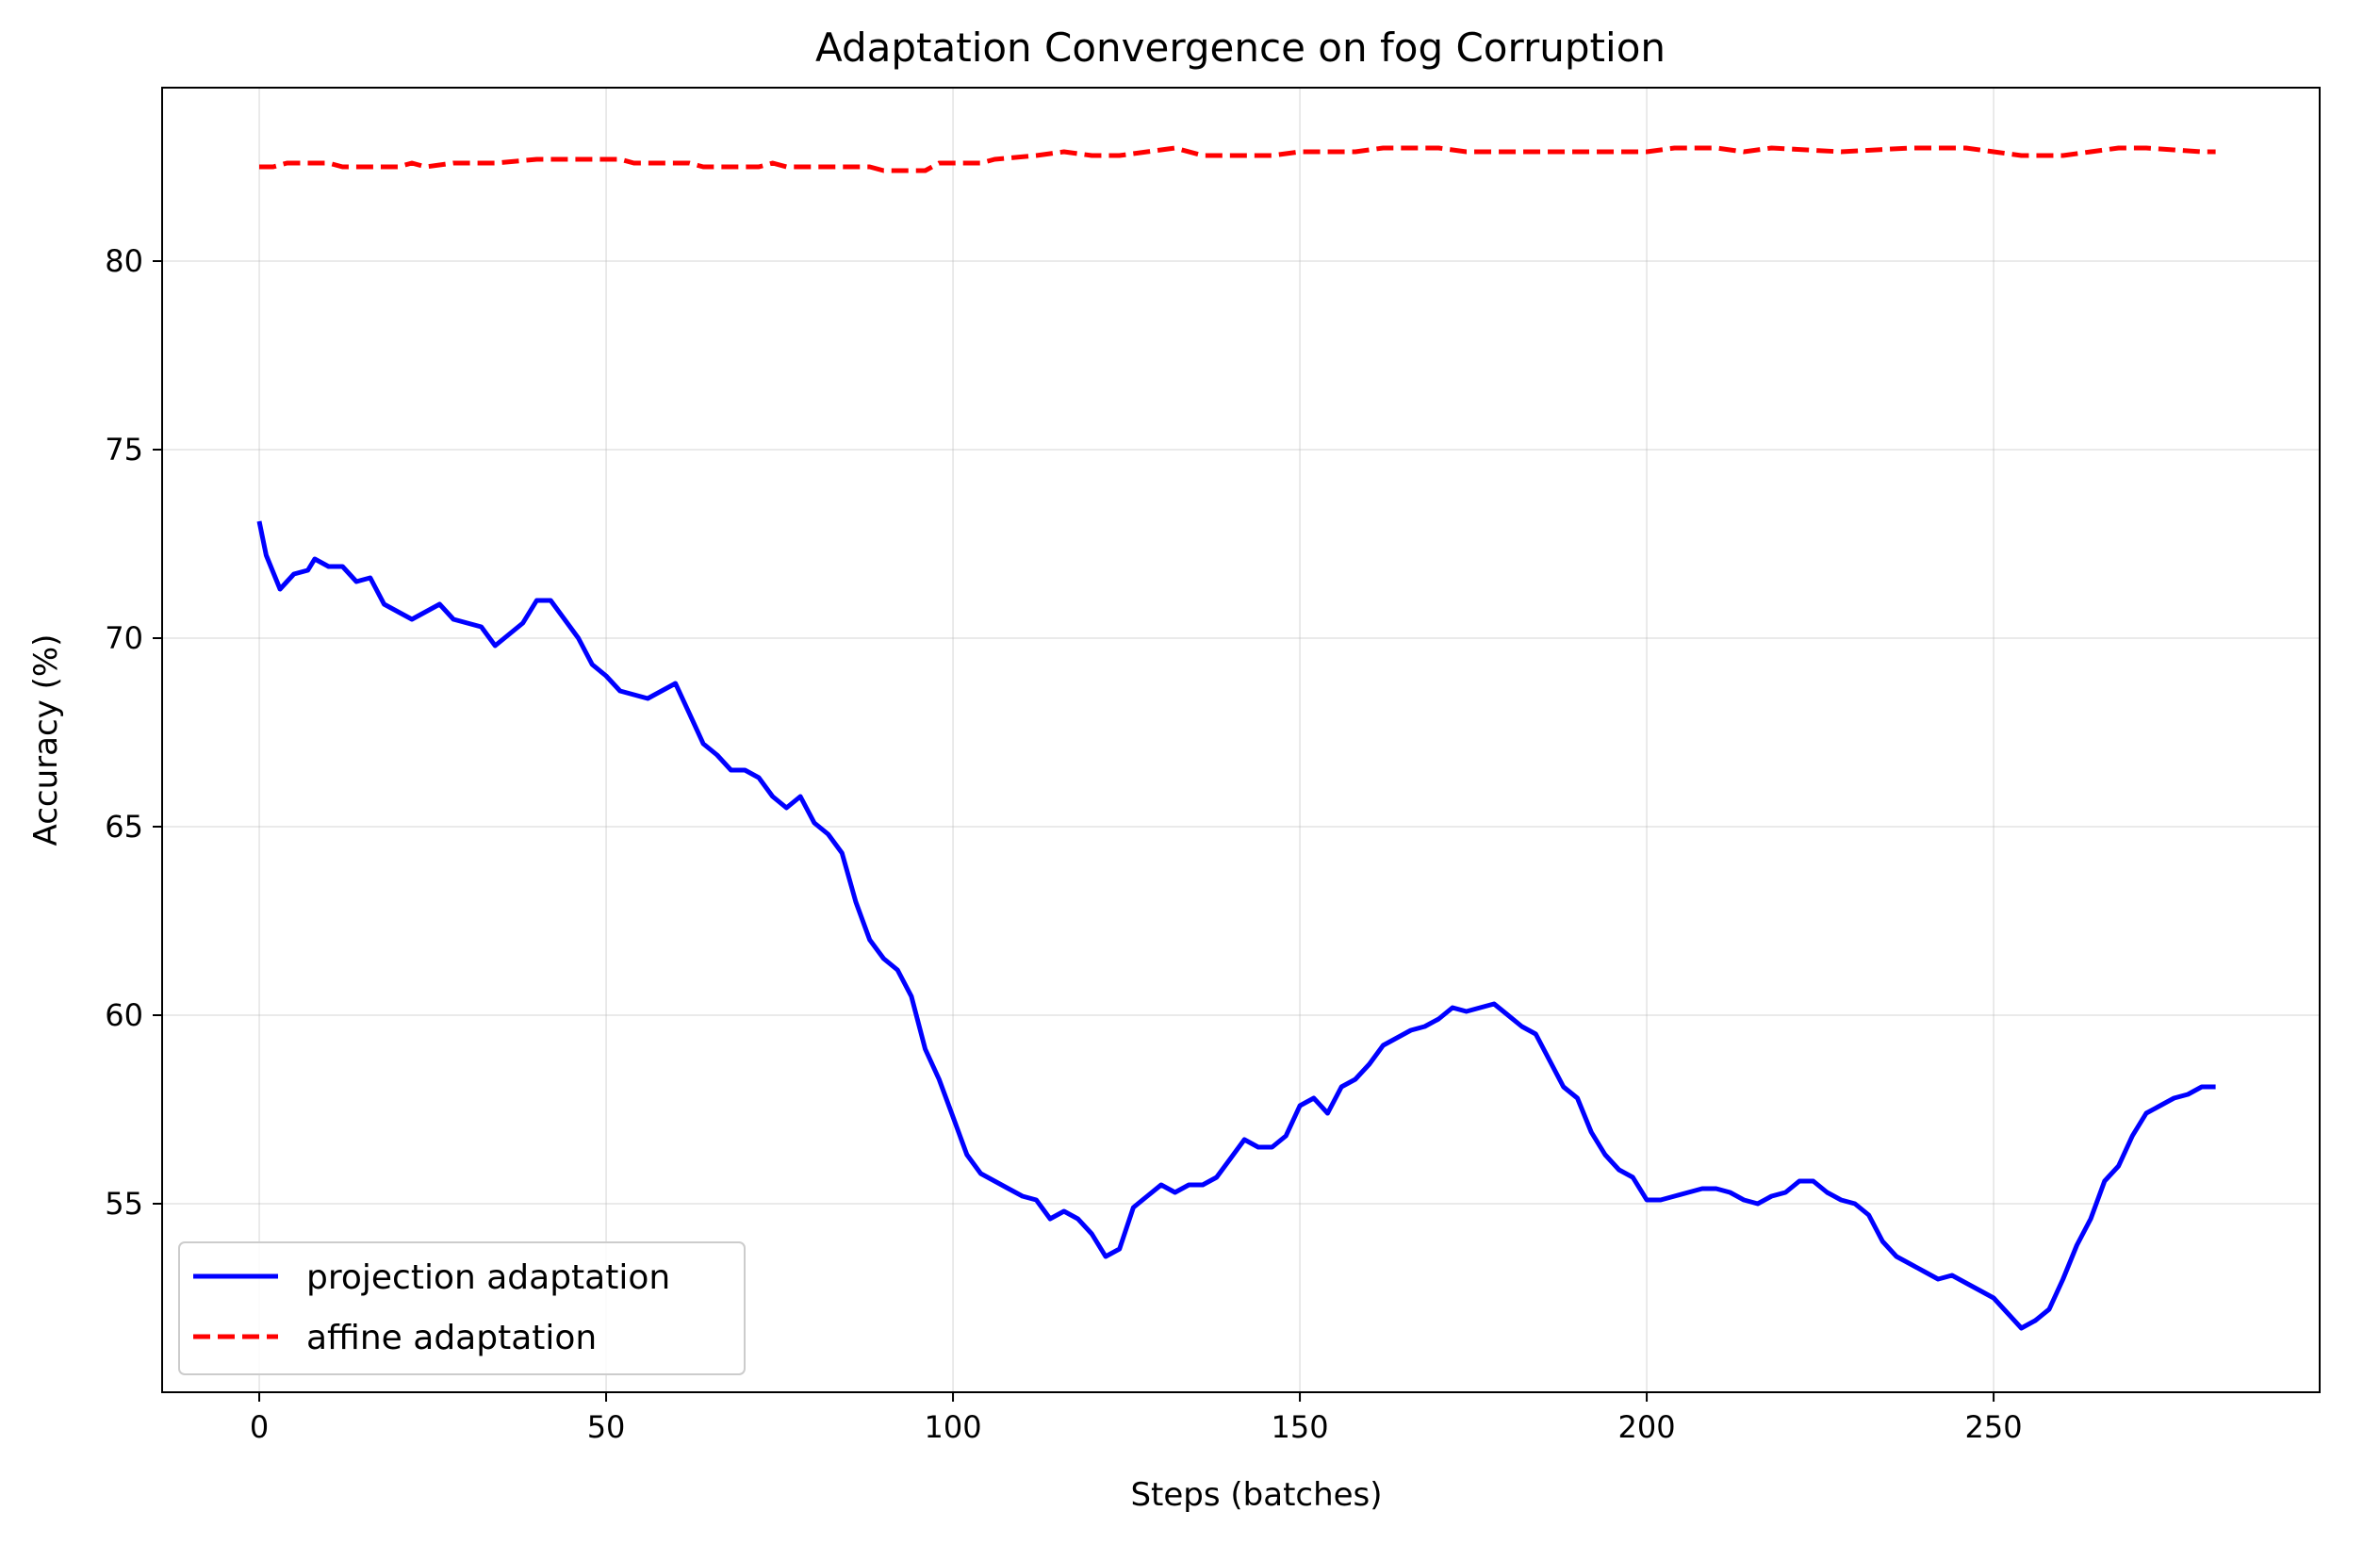 The height and width of the screenshot is (1544, 2380). I want to click on chart-title: Adaptation Convergence on fog Corruption, so click(1240, 48).